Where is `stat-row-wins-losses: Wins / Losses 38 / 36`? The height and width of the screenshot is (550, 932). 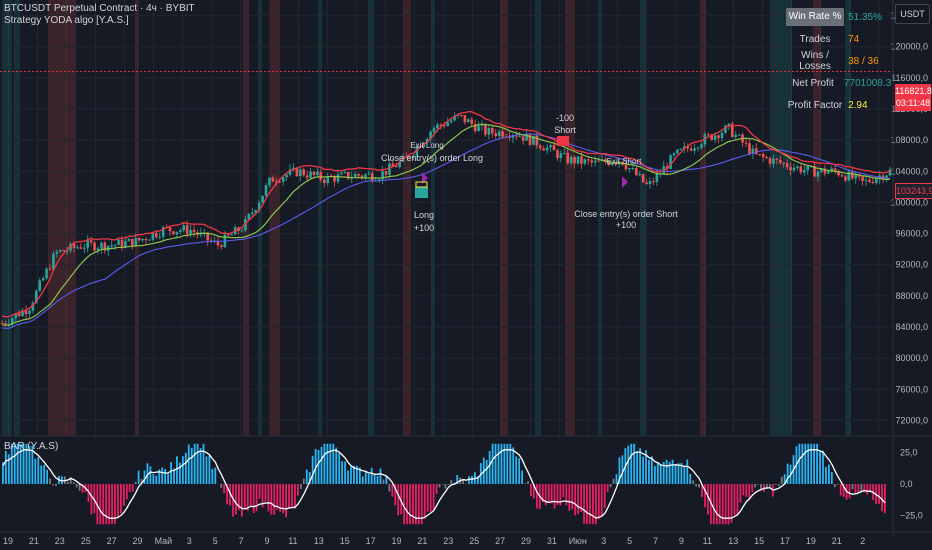
stat-row-wins-losses: Wins / Losses 38 / 36 is located at coordinates (837, 61).